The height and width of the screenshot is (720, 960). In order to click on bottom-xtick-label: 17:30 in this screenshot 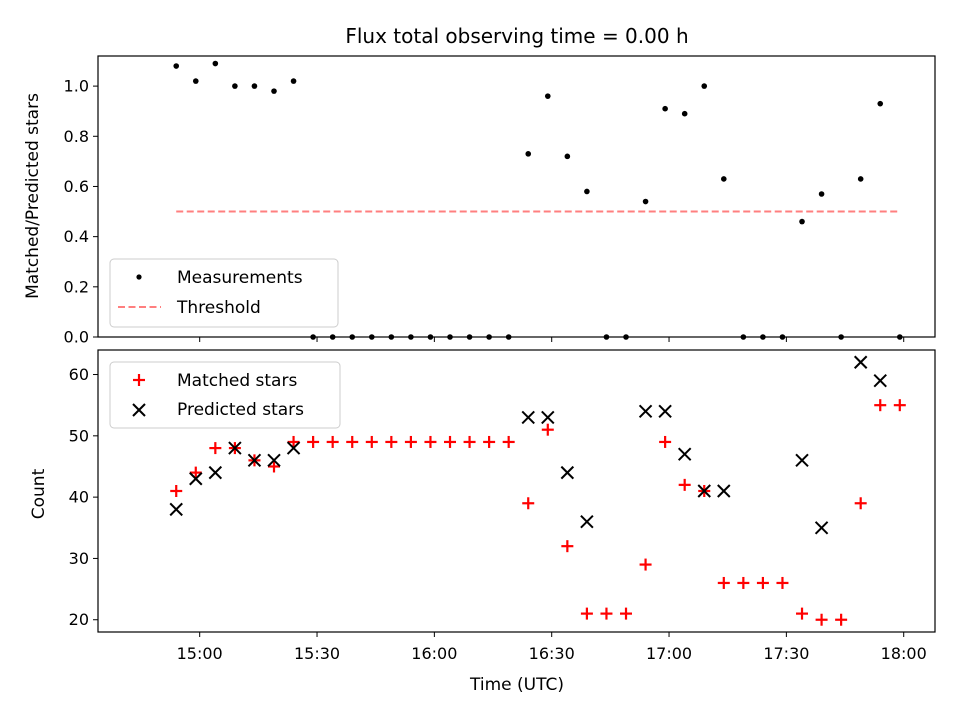, I will do `click(786, 653)`.